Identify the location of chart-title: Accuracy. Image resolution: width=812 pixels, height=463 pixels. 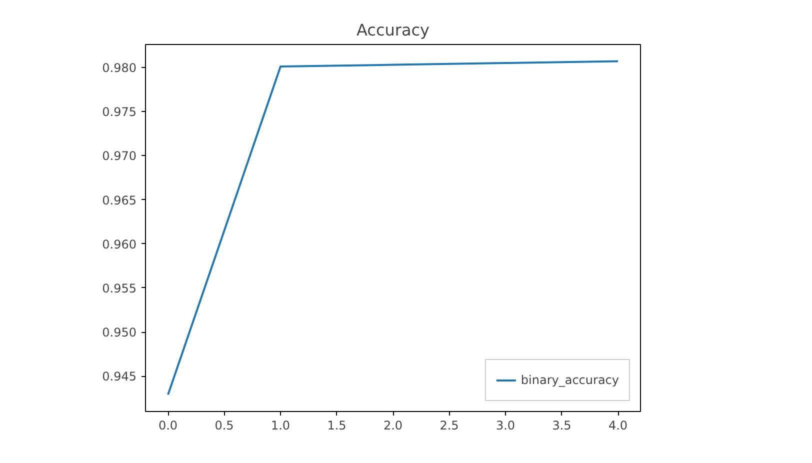
(393, 30).